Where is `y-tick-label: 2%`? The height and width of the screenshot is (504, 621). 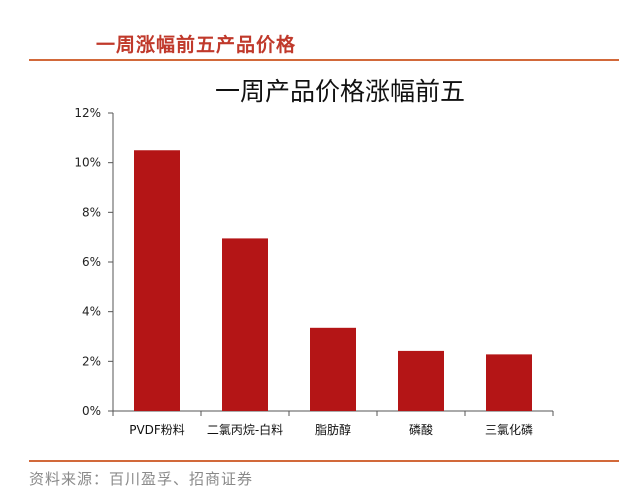
y-tick-label: 2% is located at coordinates (91, 361).